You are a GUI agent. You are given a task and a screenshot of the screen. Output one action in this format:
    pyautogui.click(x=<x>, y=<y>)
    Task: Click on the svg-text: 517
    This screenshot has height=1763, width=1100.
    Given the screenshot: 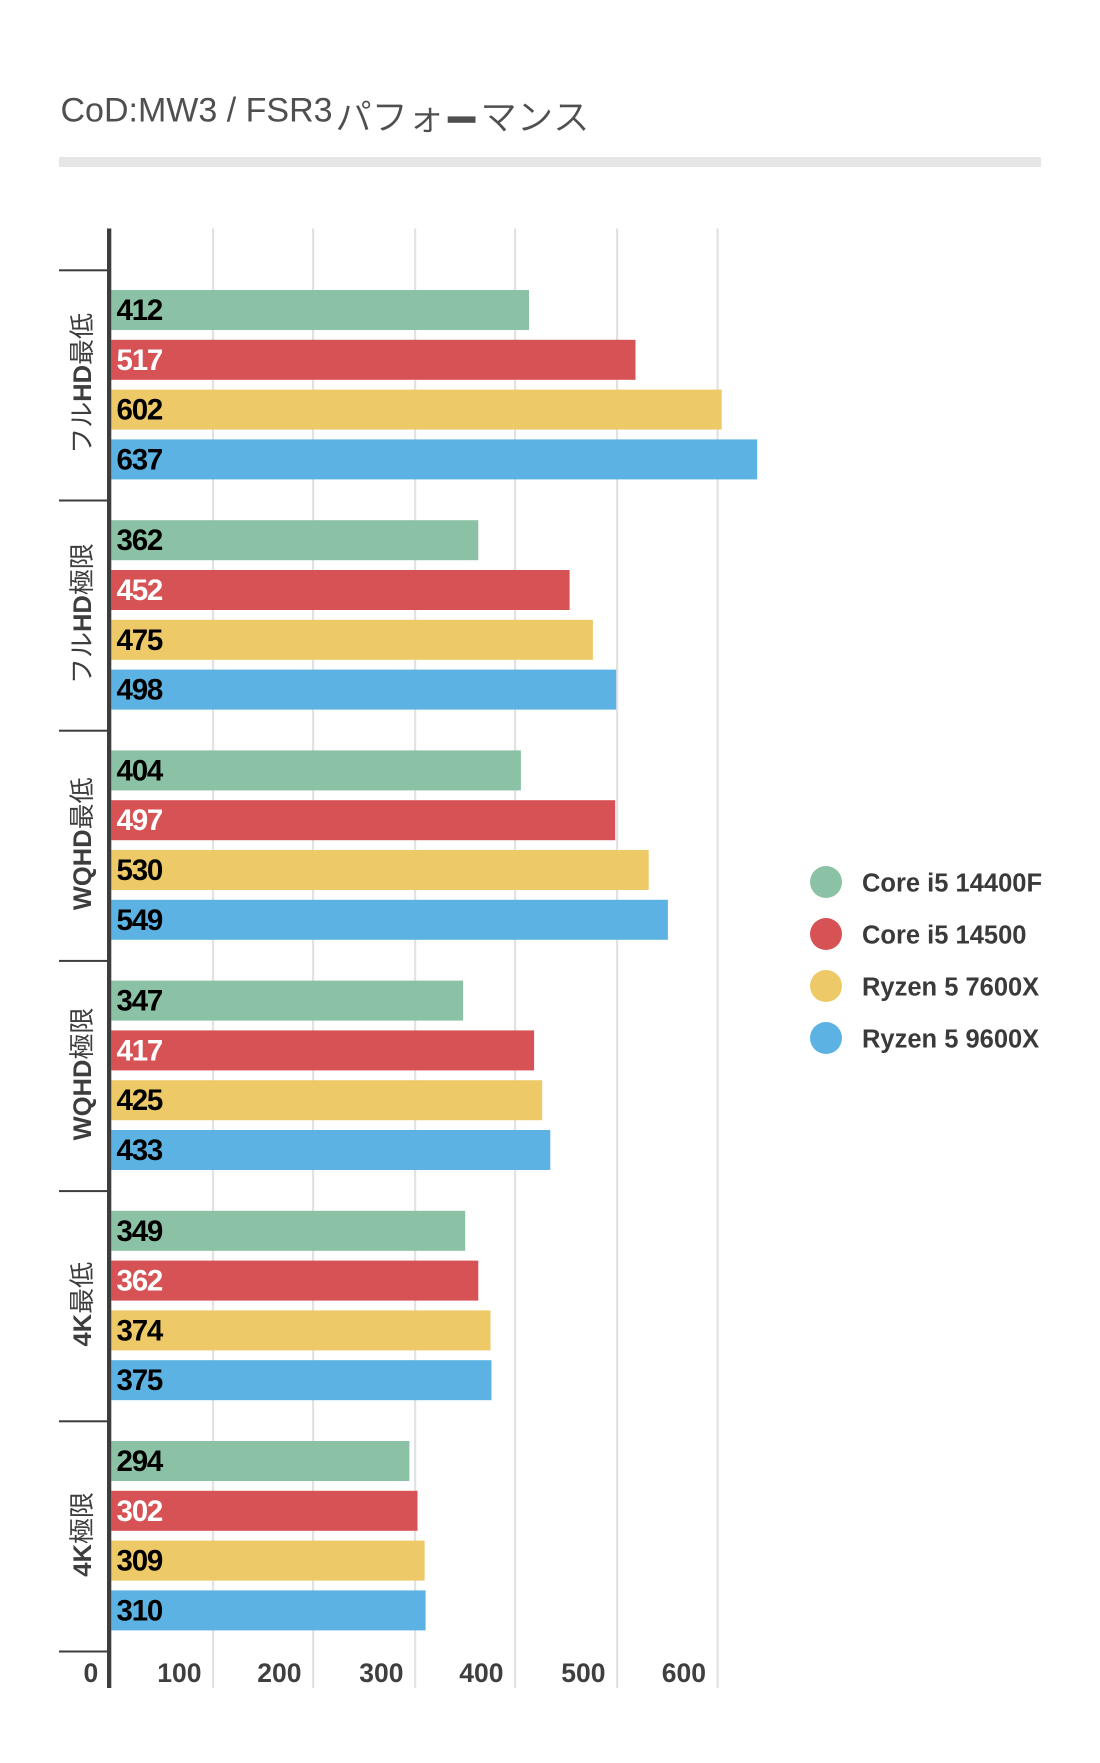 What is the action you would take?
    pyautogui.click(x=140, y=360)
    